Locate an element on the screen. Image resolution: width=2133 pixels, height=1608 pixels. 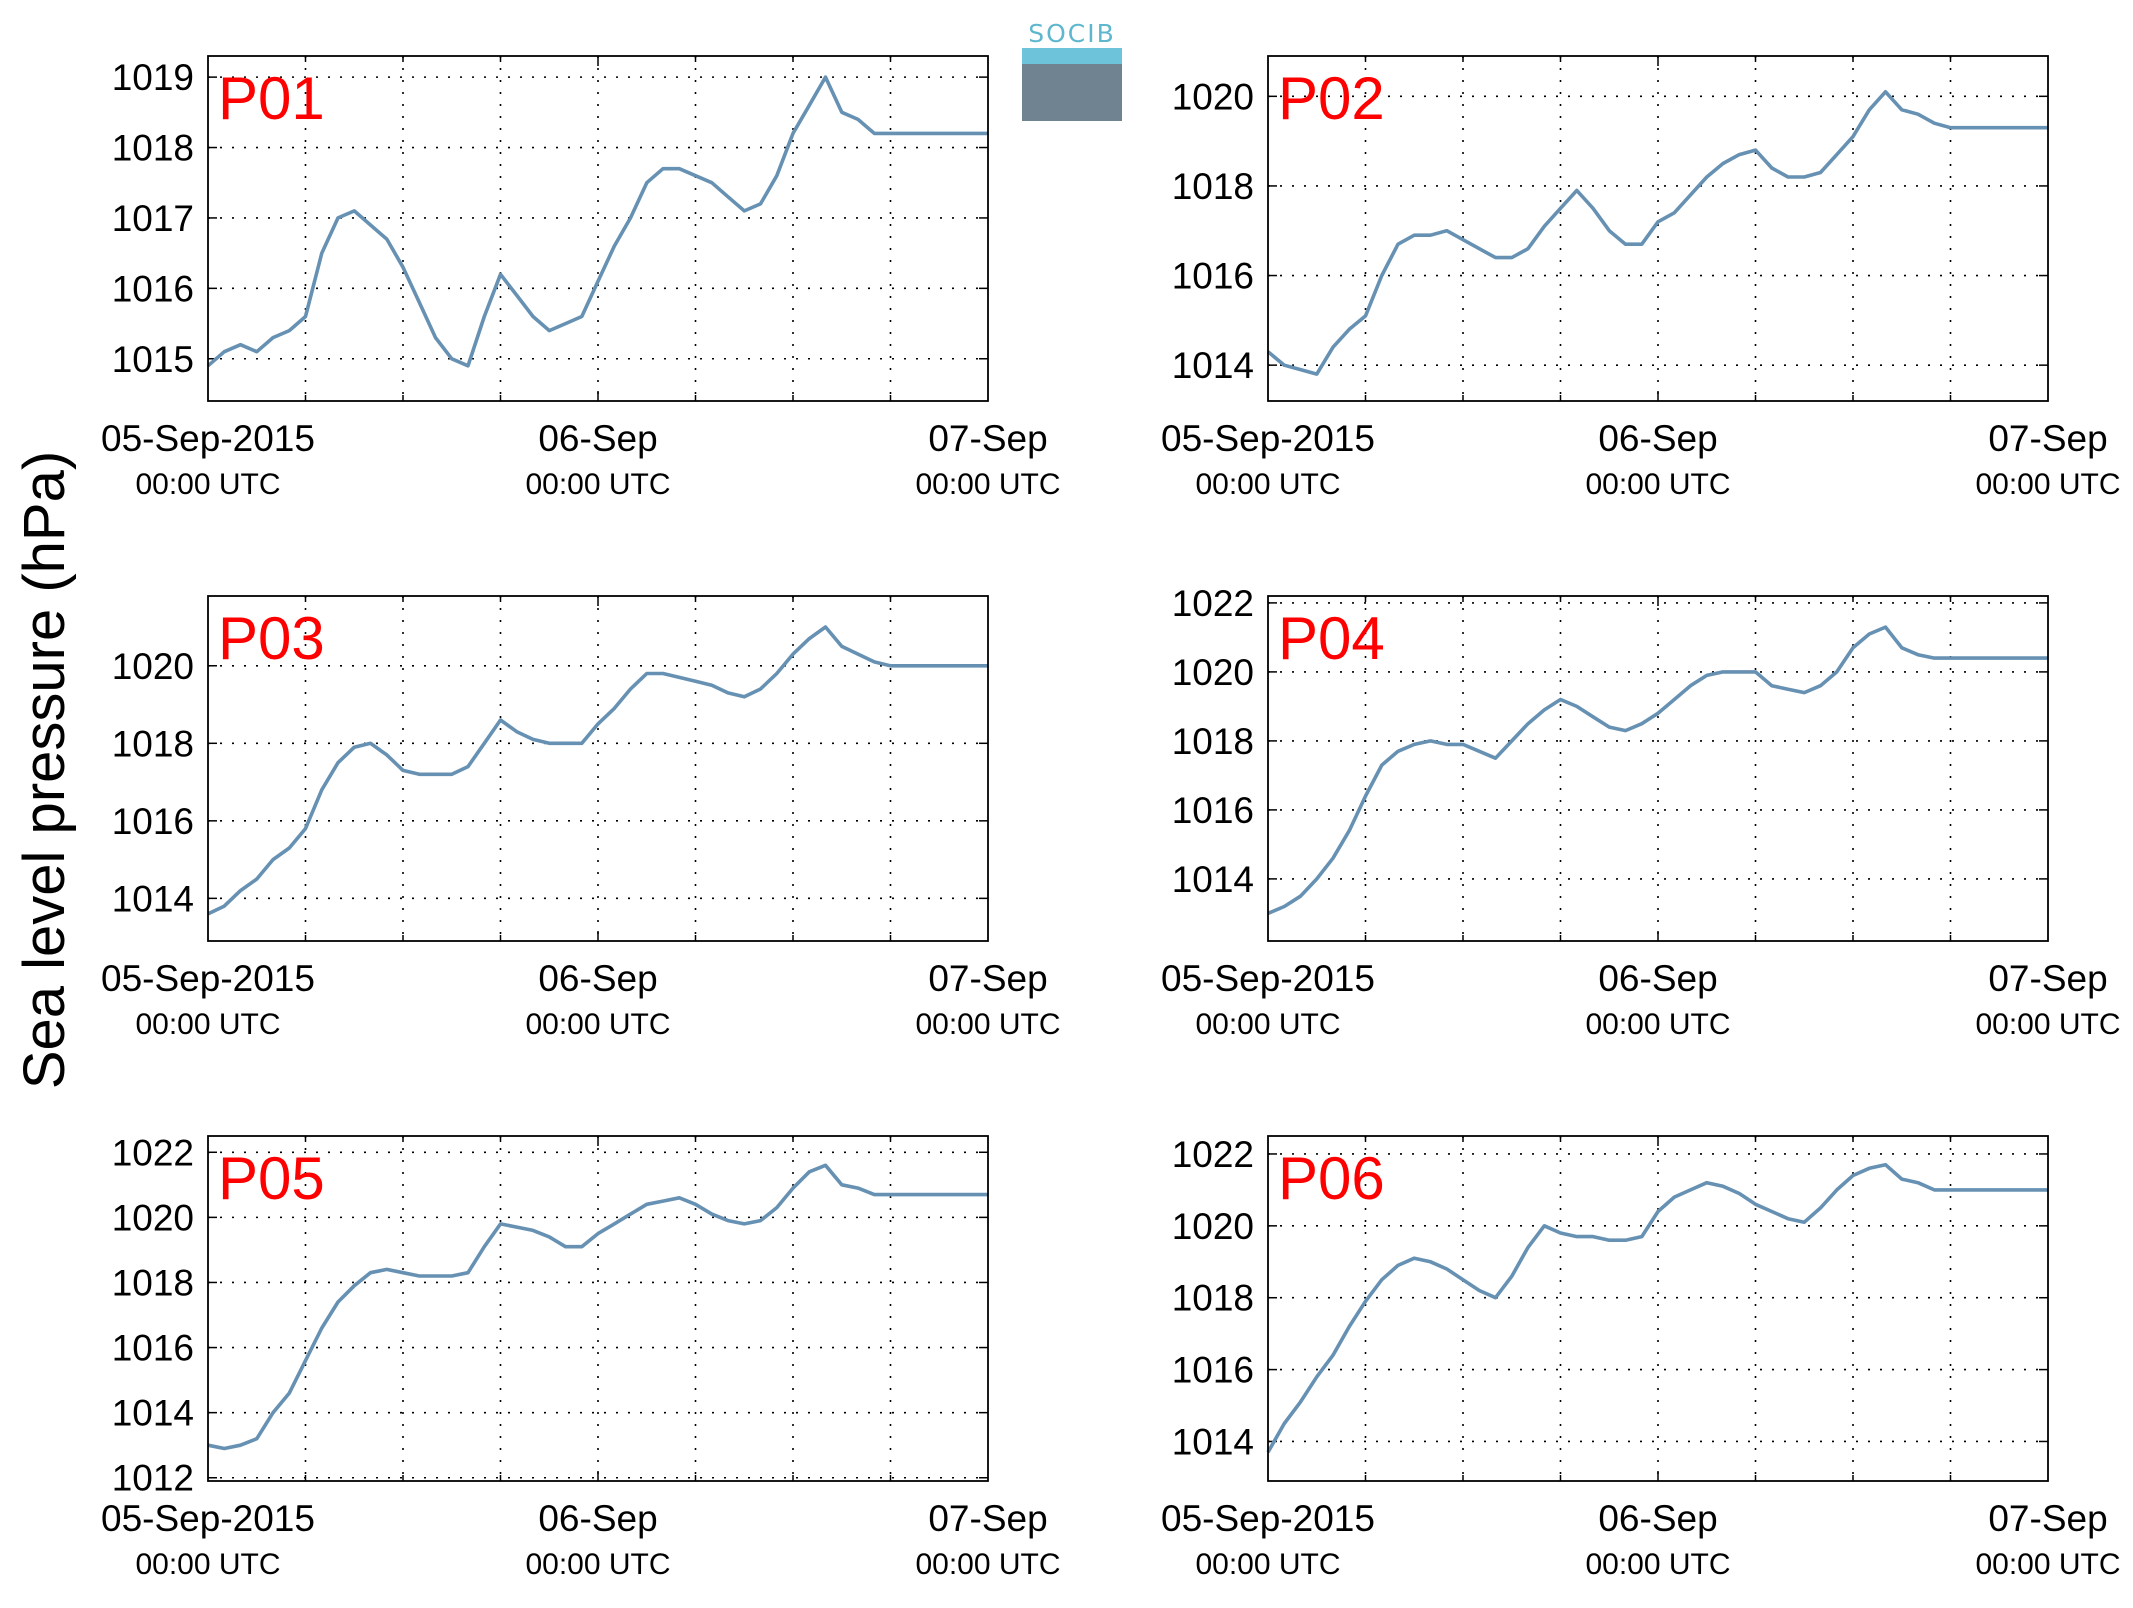
panel-title: P02 is located at coordinates (1331, 98).